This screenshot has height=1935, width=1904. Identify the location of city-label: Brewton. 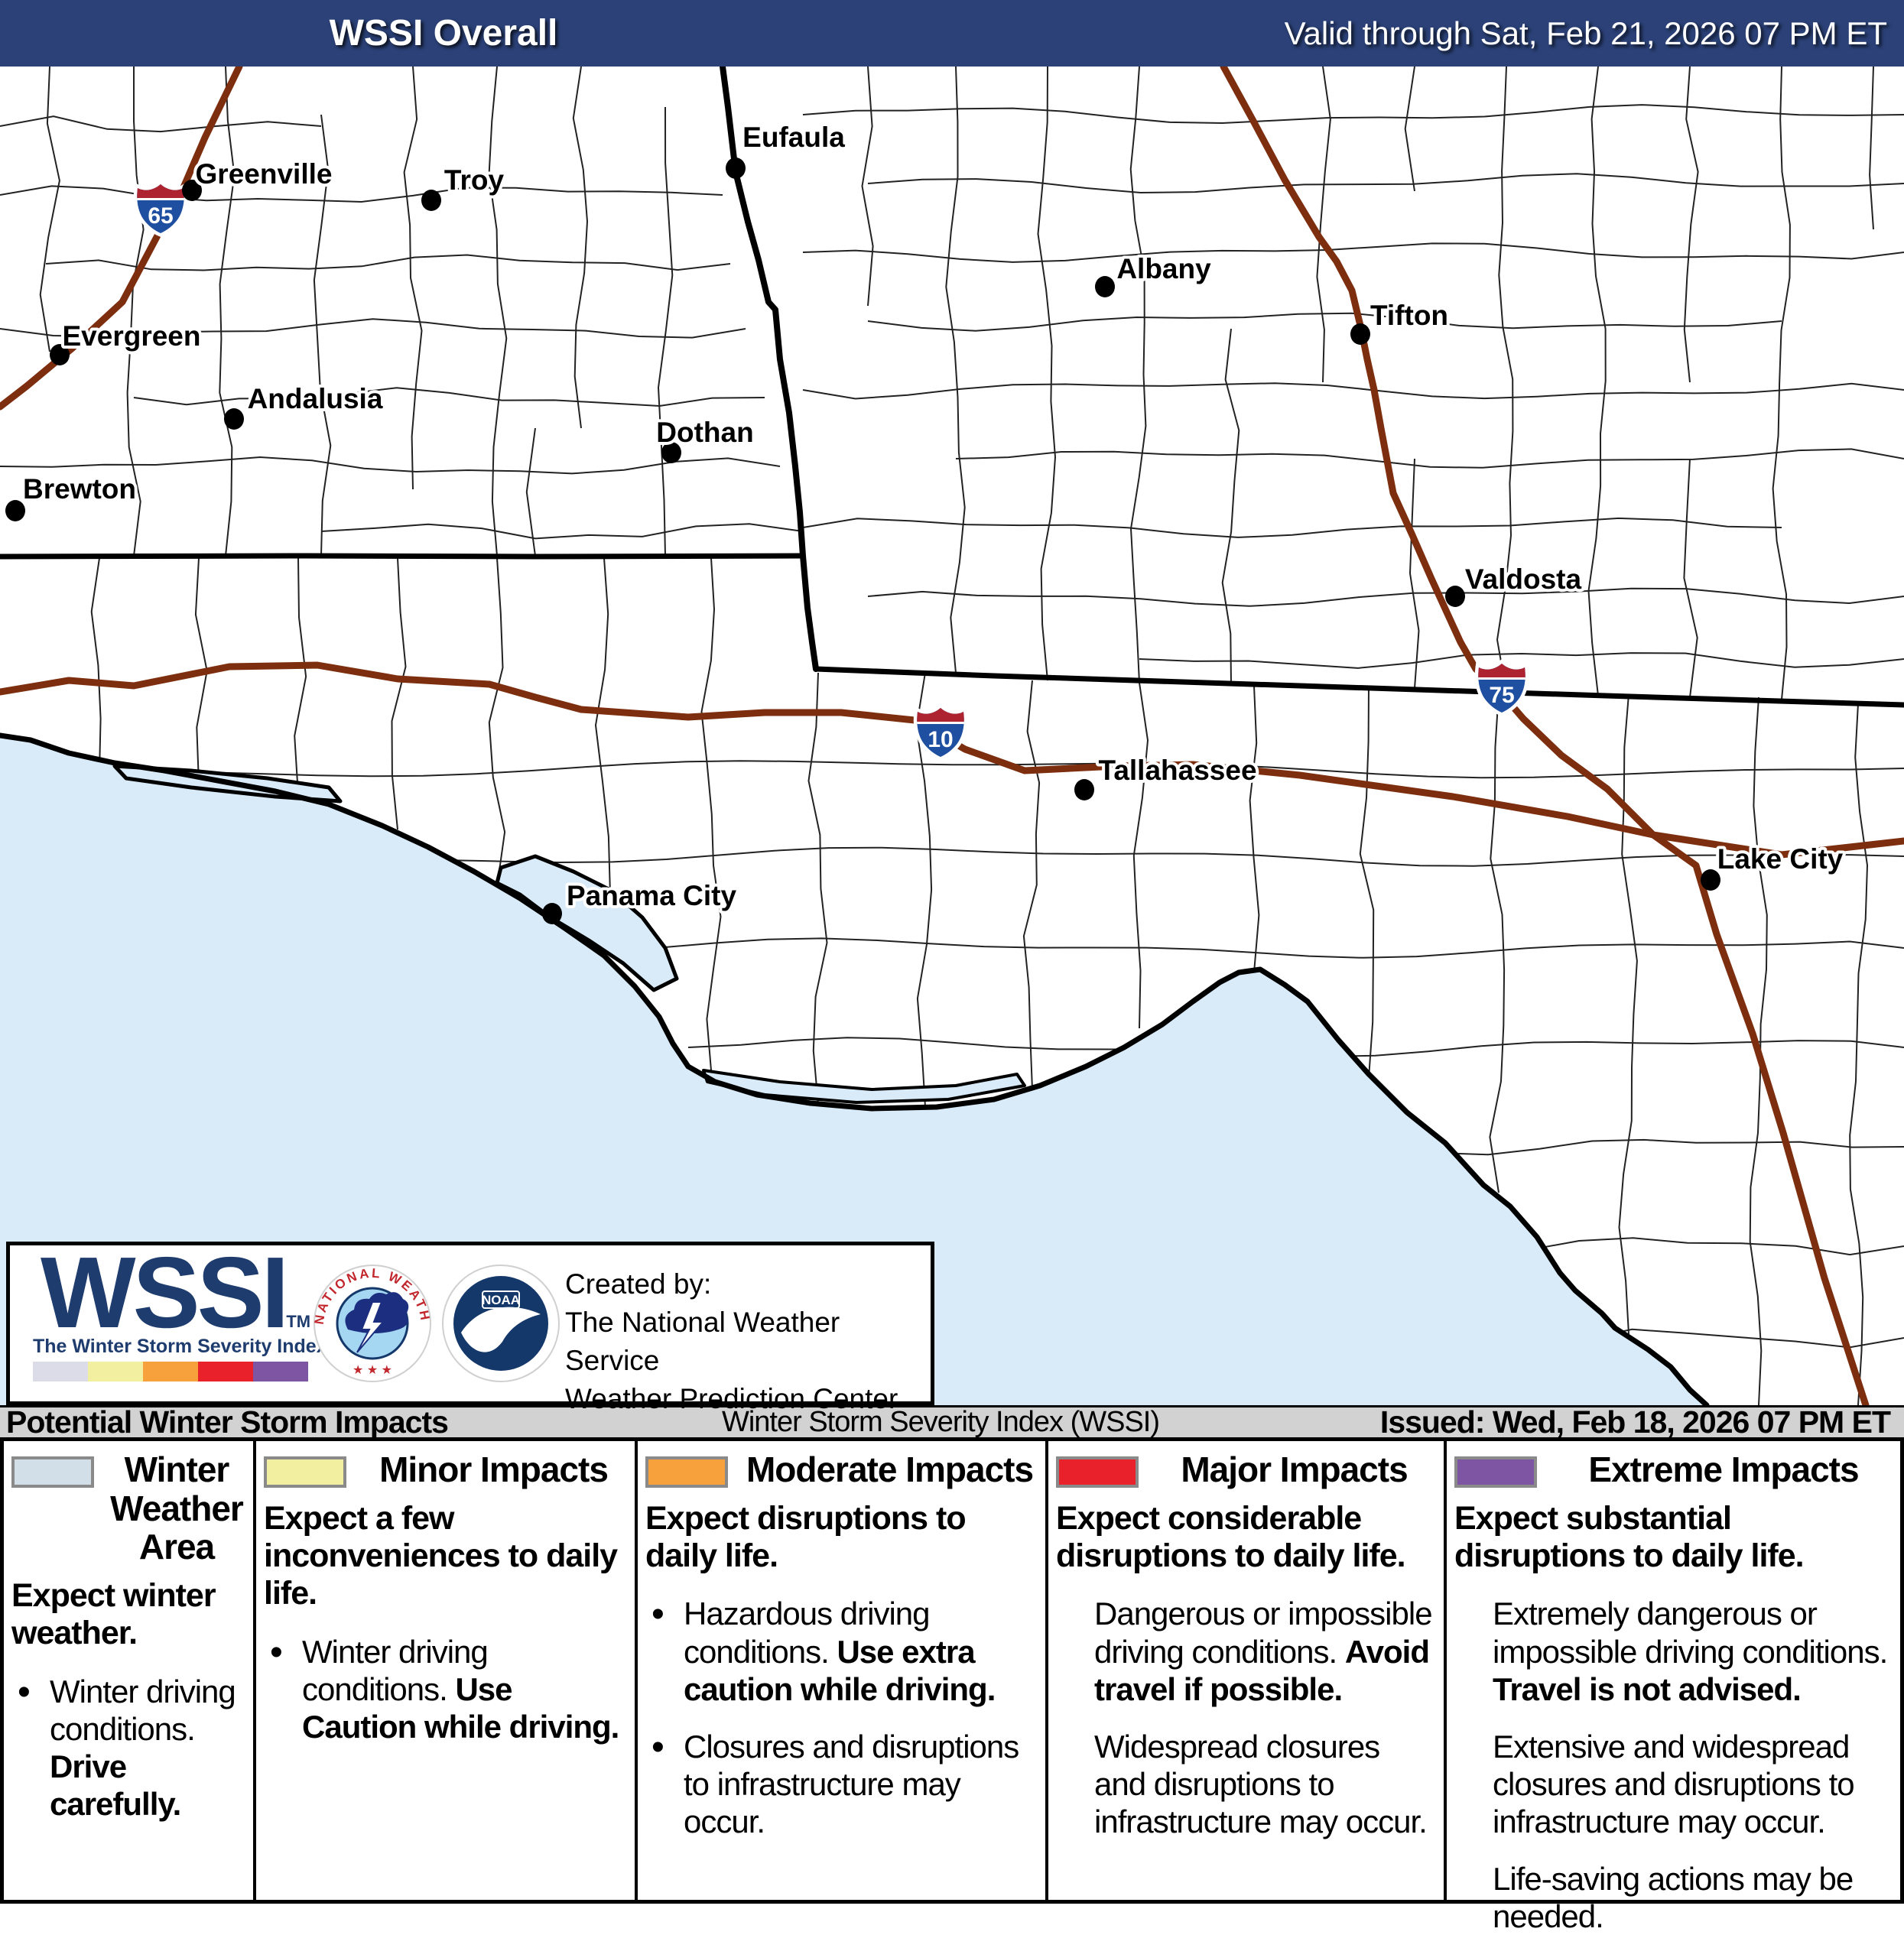
(79, 489).